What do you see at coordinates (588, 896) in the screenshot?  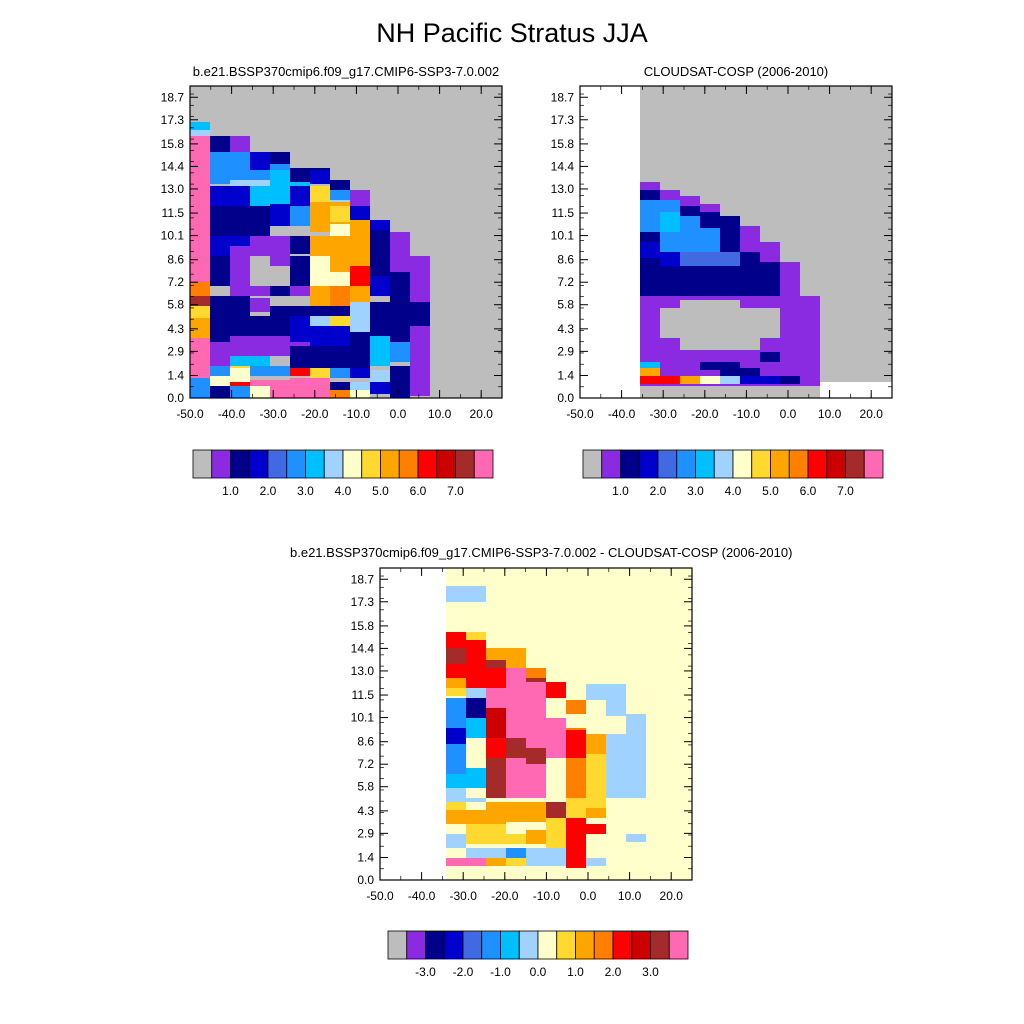 I see `x-tick-label: 0.0` at bounding box center [588, 896].